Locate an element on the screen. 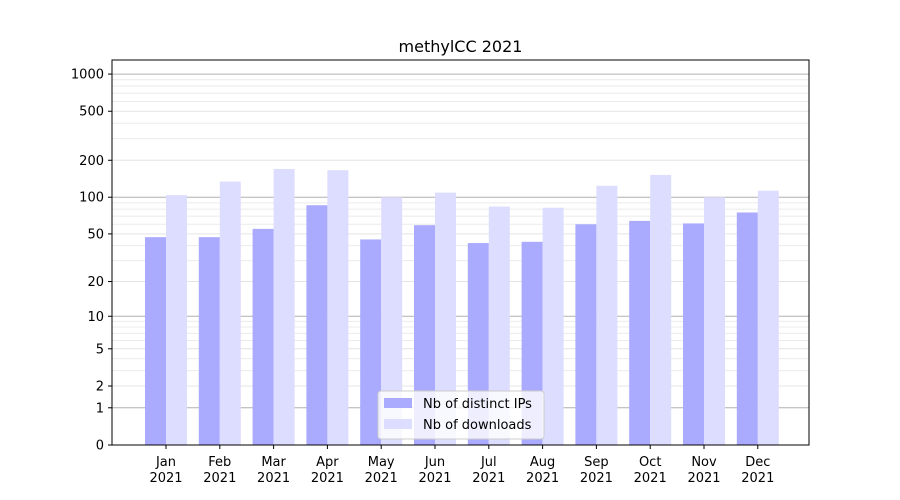 This screenshot has width=900, height=500. x-tick-label-month: Sep is located at coordinates (596, 462).